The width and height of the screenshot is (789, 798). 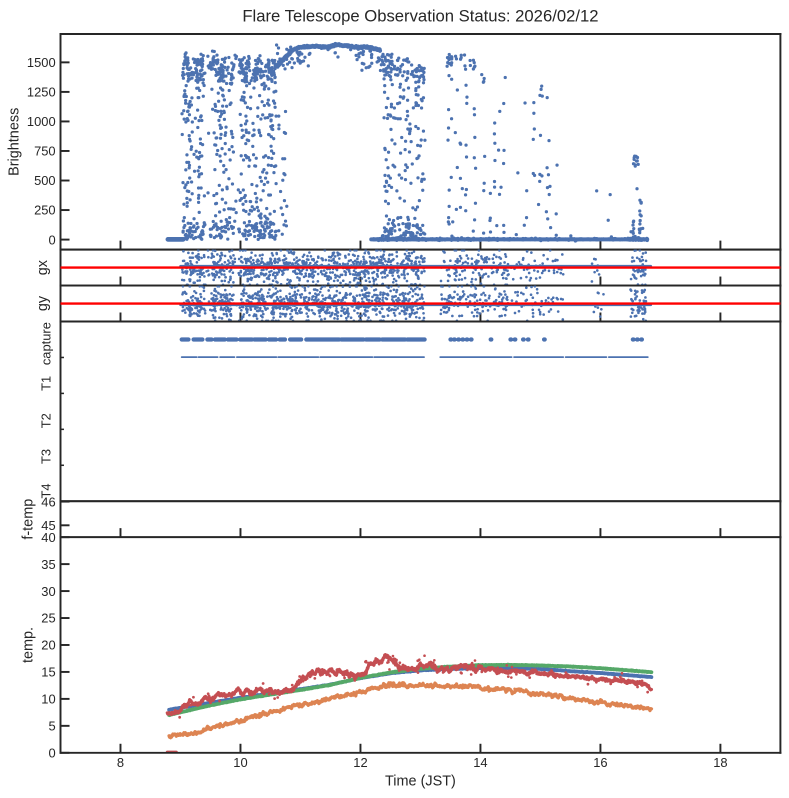 What do you see at coordinates (14, 142) in the screenshot?
I see `svg-text: Brightness` at bounding box center [14, 142].